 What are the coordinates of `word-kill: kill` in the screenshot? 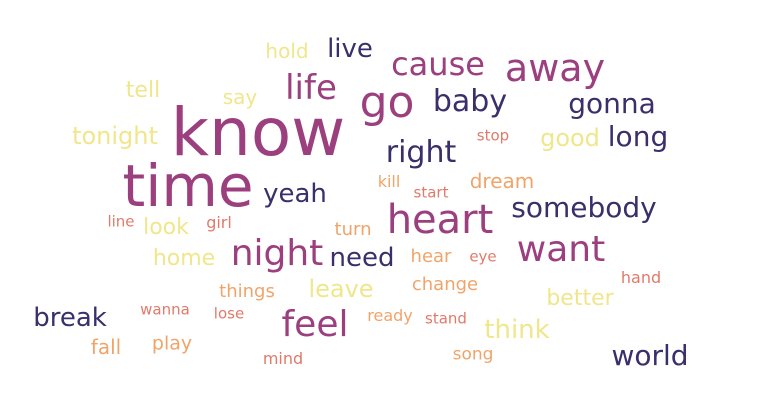 It's located at (389, 181).